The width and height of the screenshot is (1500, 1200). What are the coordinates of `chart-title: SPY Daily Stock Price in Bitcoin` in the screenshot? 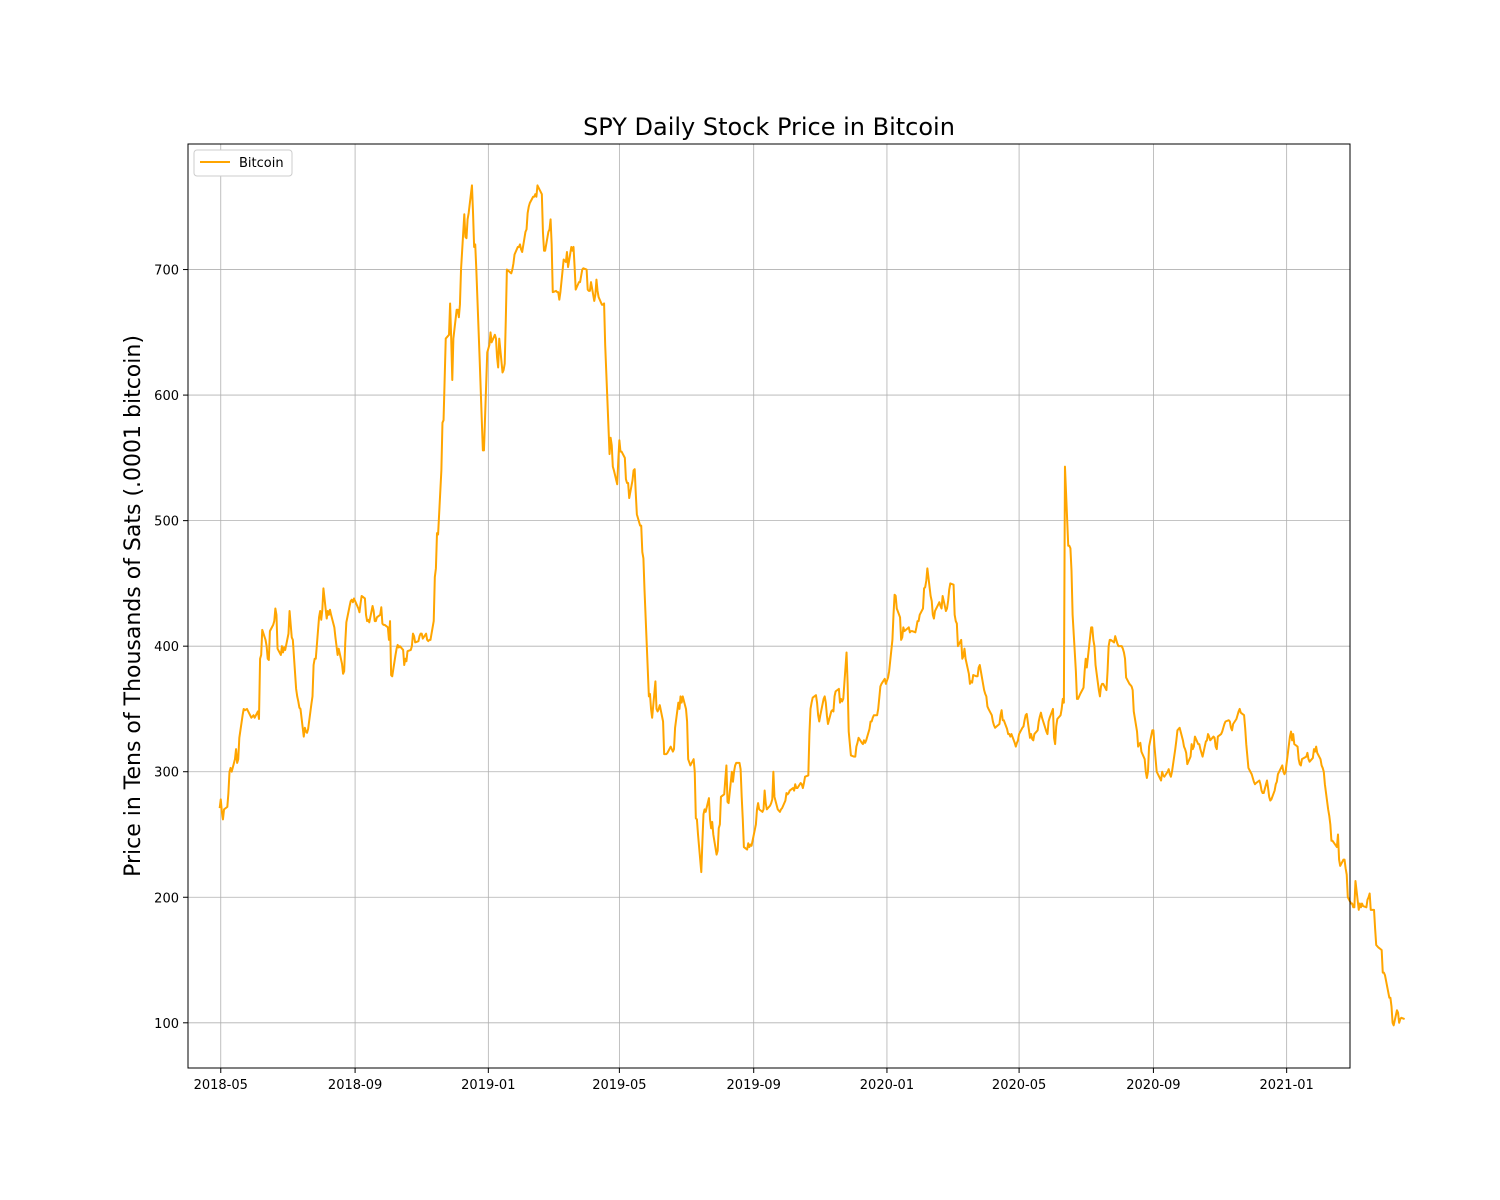 It's located at (769, 127).